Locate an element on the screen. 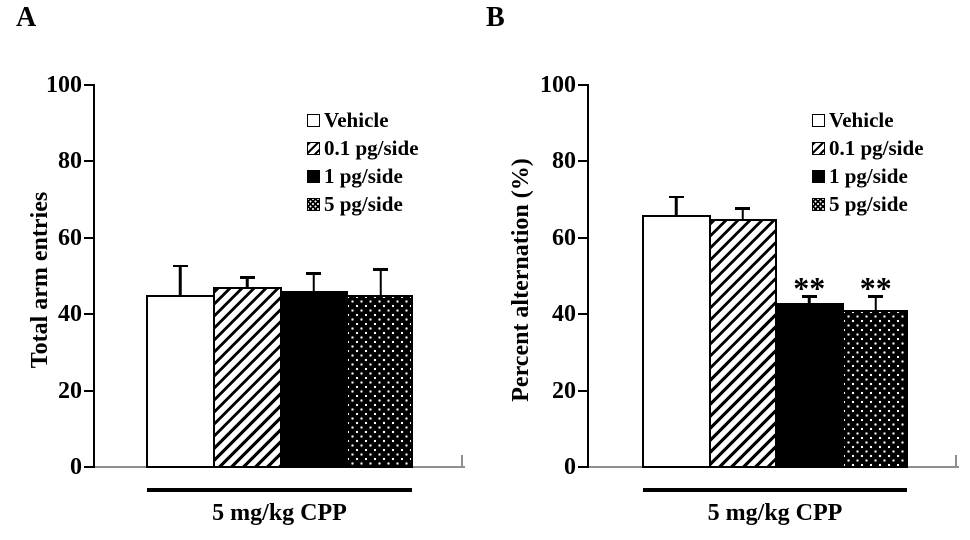 The width and height of the screenshot is (970, 540). legend-item-vehicle-b: Vehicle is located at coordinates (853, 120).